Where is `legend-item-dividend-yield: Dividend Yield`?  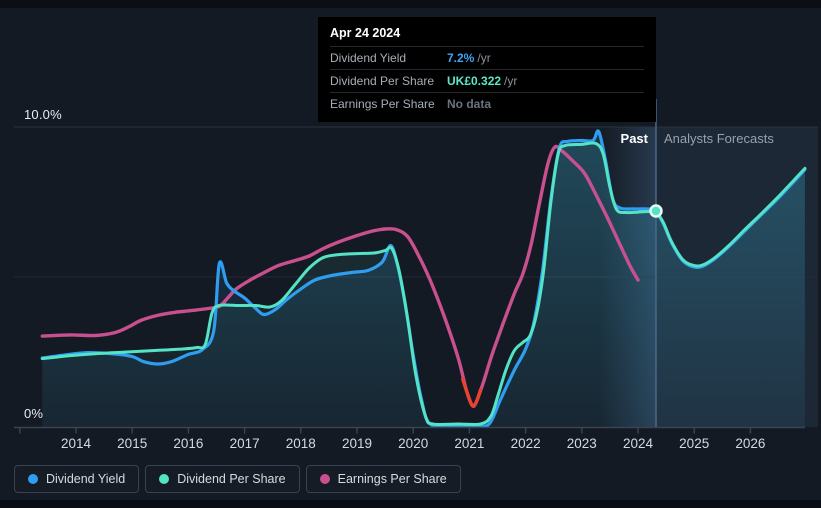 legend-item-dividend-yield: Dividend Yield is located at coordinates (77, 479).